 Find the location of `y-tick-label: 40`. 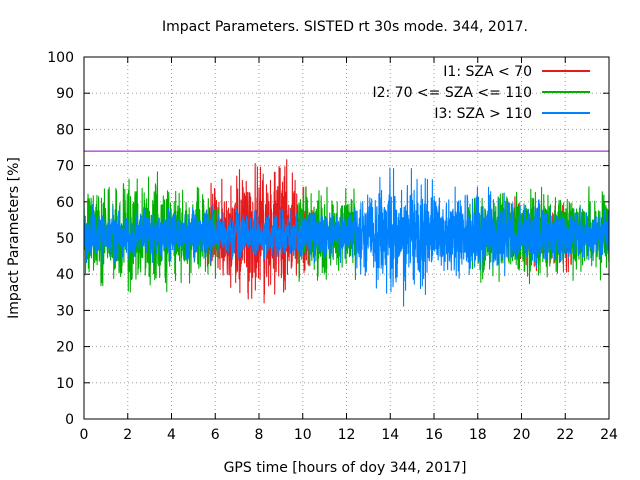

y-tick-label: 40 is located at coordinates (65, 275).